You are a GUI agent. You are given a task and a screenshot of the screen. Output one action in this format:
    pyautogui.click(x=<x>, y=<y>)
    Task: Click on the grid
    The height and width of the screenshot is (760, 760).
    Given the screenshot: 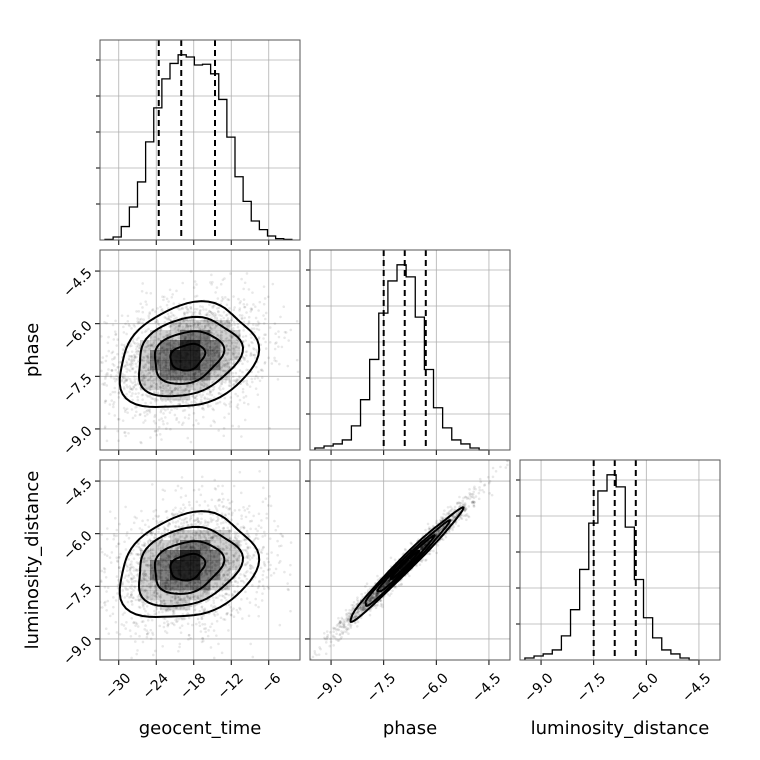 What is the action you would take?
    pyautogui.click(x=200, y=560)
    